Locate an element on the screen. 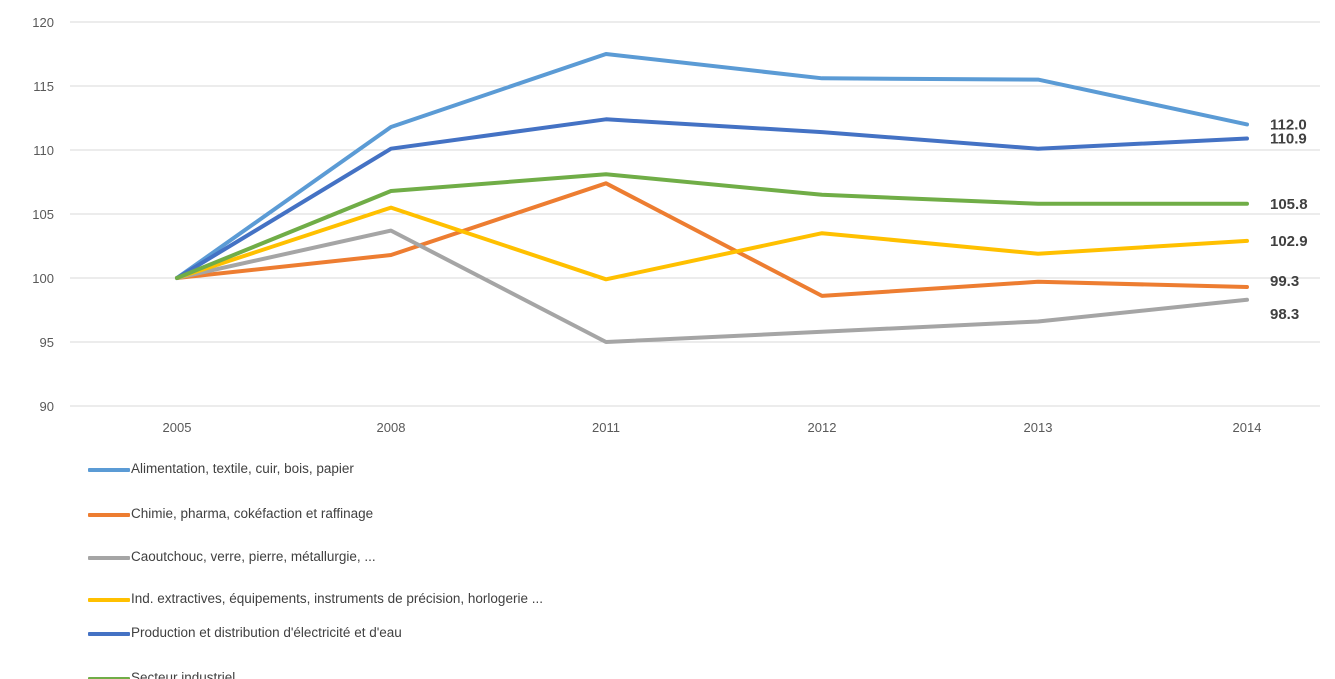 This screenshot has height=679, width=1335. x-tick-label: 2005 is located at coordinates (177, 427).